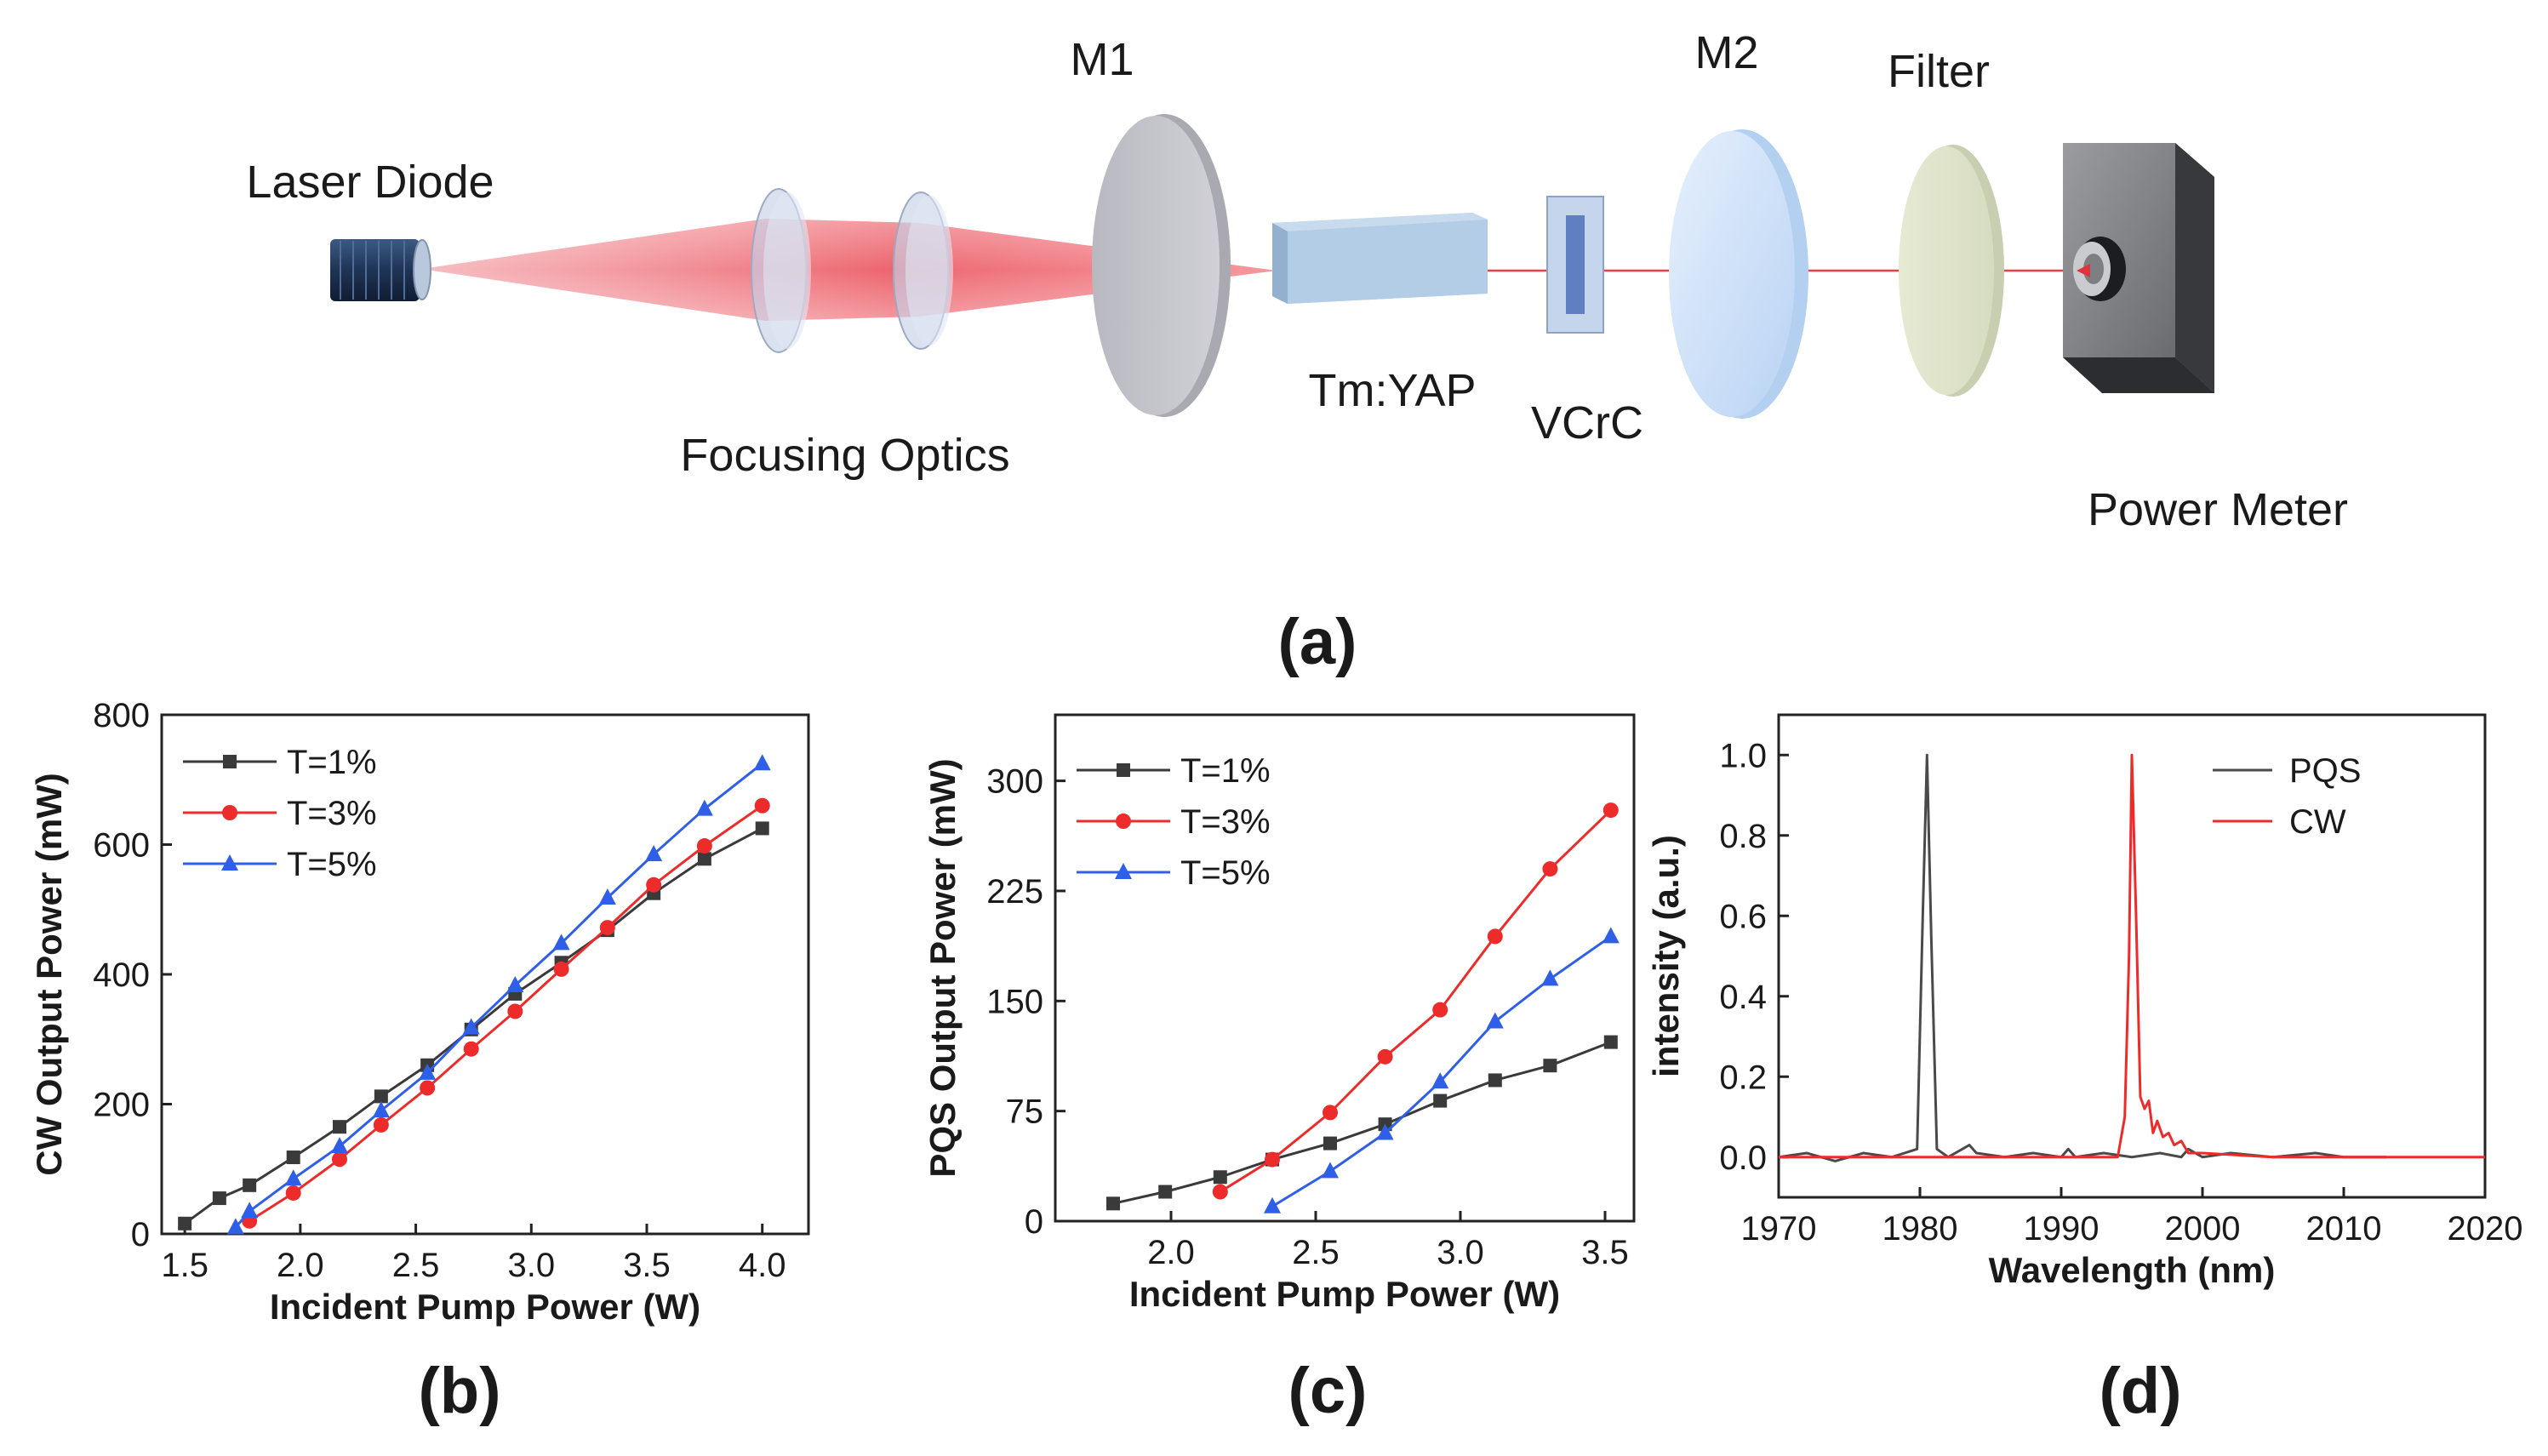 The image size is (2548, 1456). What do you see at coordinates (1392, 390) in the screenshot?
I see `label-tm-yap: Tm:YAP` at bounding box center [1392, 390].